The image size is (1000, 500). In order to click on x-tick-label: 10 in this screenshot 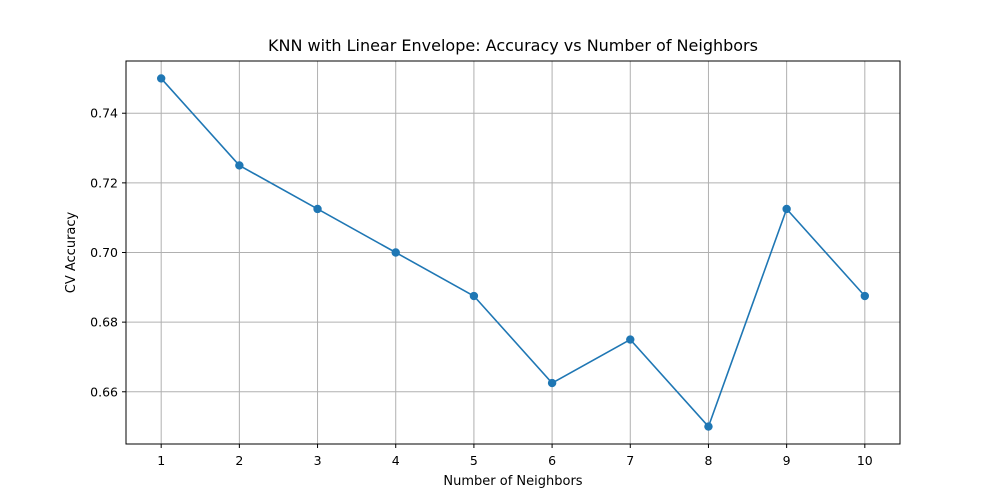, I will do `click(865, 460)`.